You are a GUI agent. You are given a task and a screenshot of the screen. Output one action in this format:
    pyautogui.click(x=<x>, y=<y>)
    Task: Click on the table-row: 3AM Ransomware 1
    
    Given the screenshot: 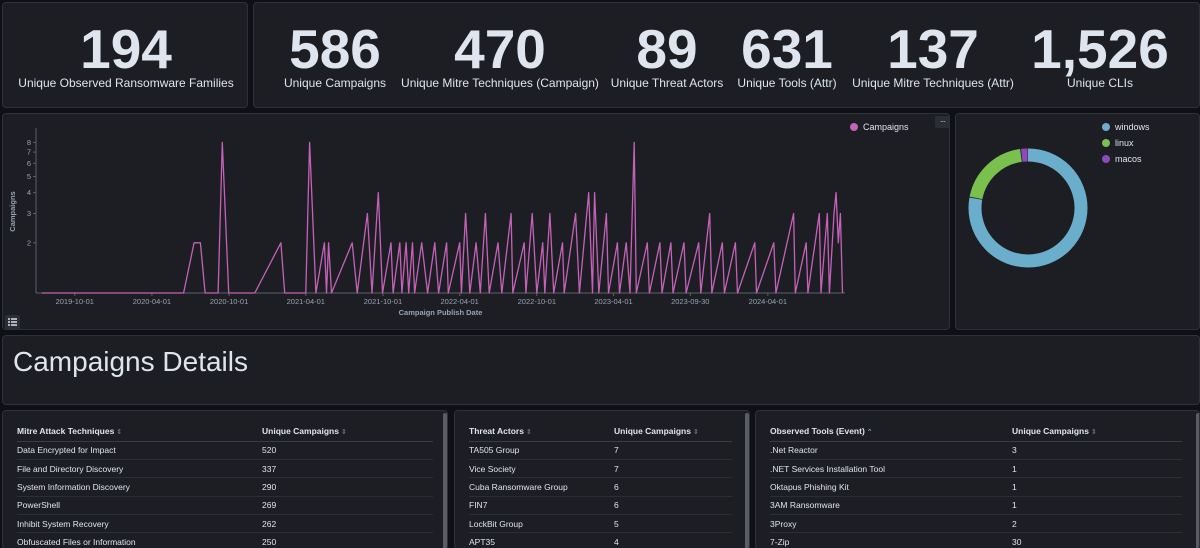 What is the action you would take?
    pyautogui.click(x=976, y=506)
    